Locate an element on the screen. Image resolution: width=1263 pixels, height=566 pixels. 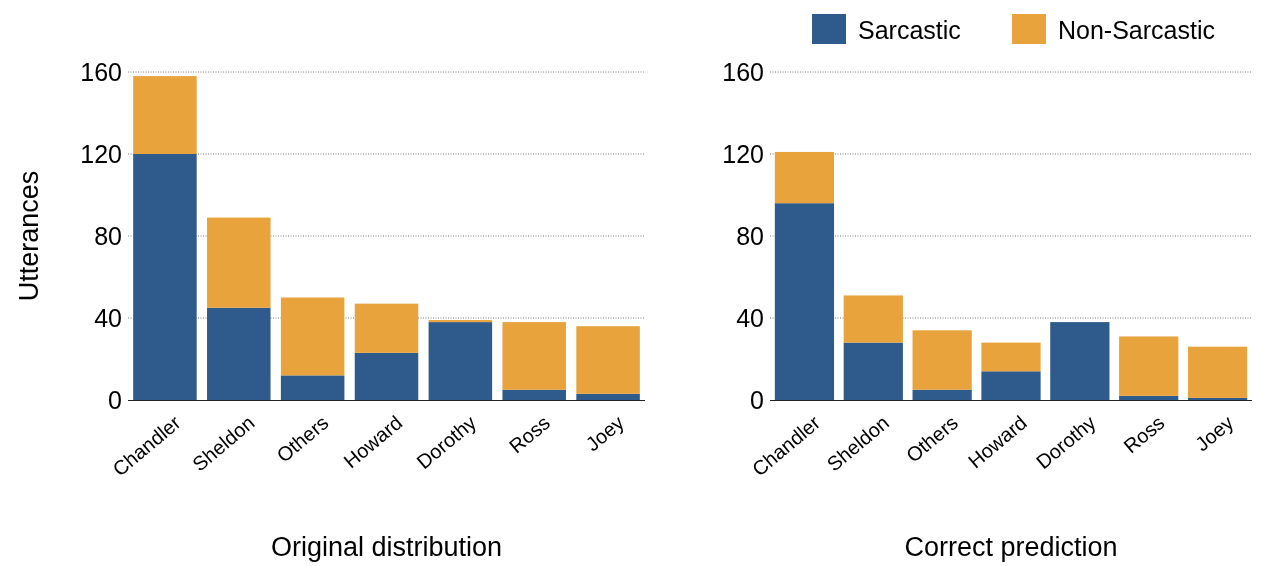
legend-label: Non-Sarcastic is located at coordinates (1136, 30).